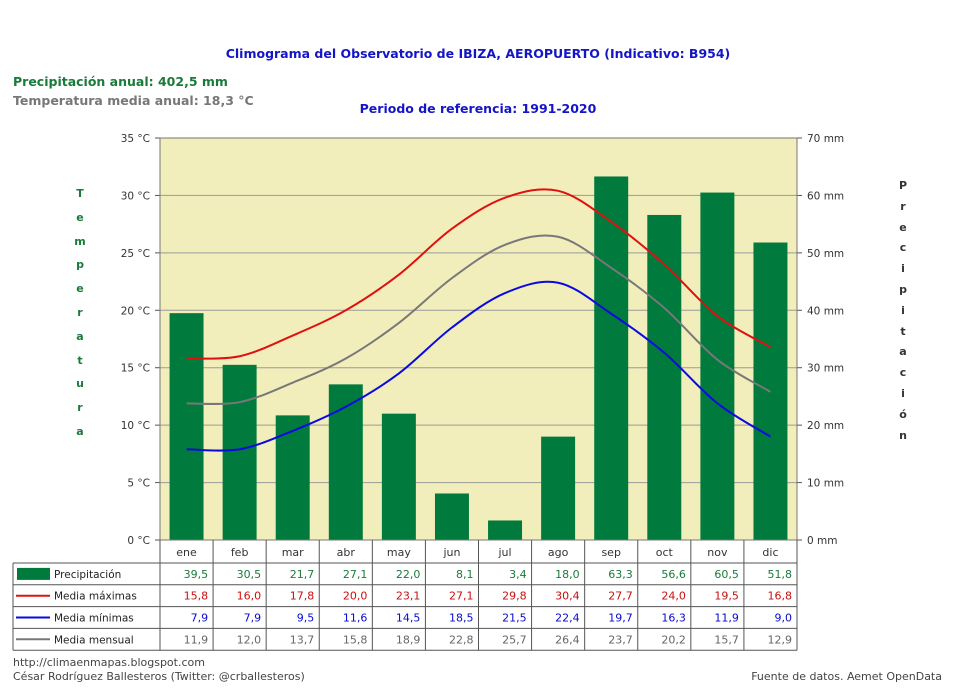 This screenshot has width=956, height=689. What do you see at coordinates (780, 596) in the screenshot?
I see `table-value: 16,8` at bounding box center [780, 596].